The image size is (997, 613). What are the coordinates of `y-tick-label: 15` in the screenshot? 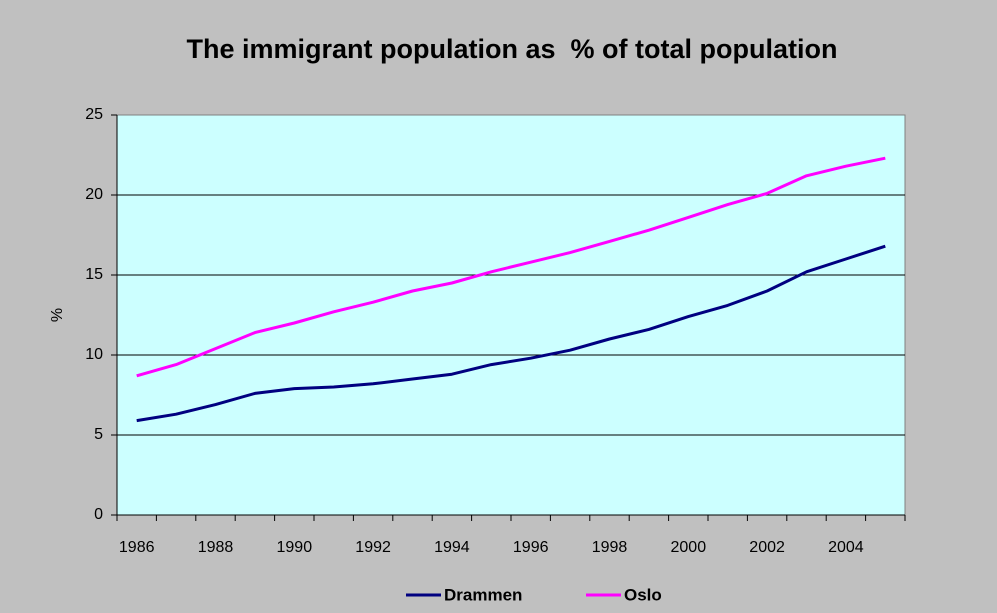 It's located at (94, 274).